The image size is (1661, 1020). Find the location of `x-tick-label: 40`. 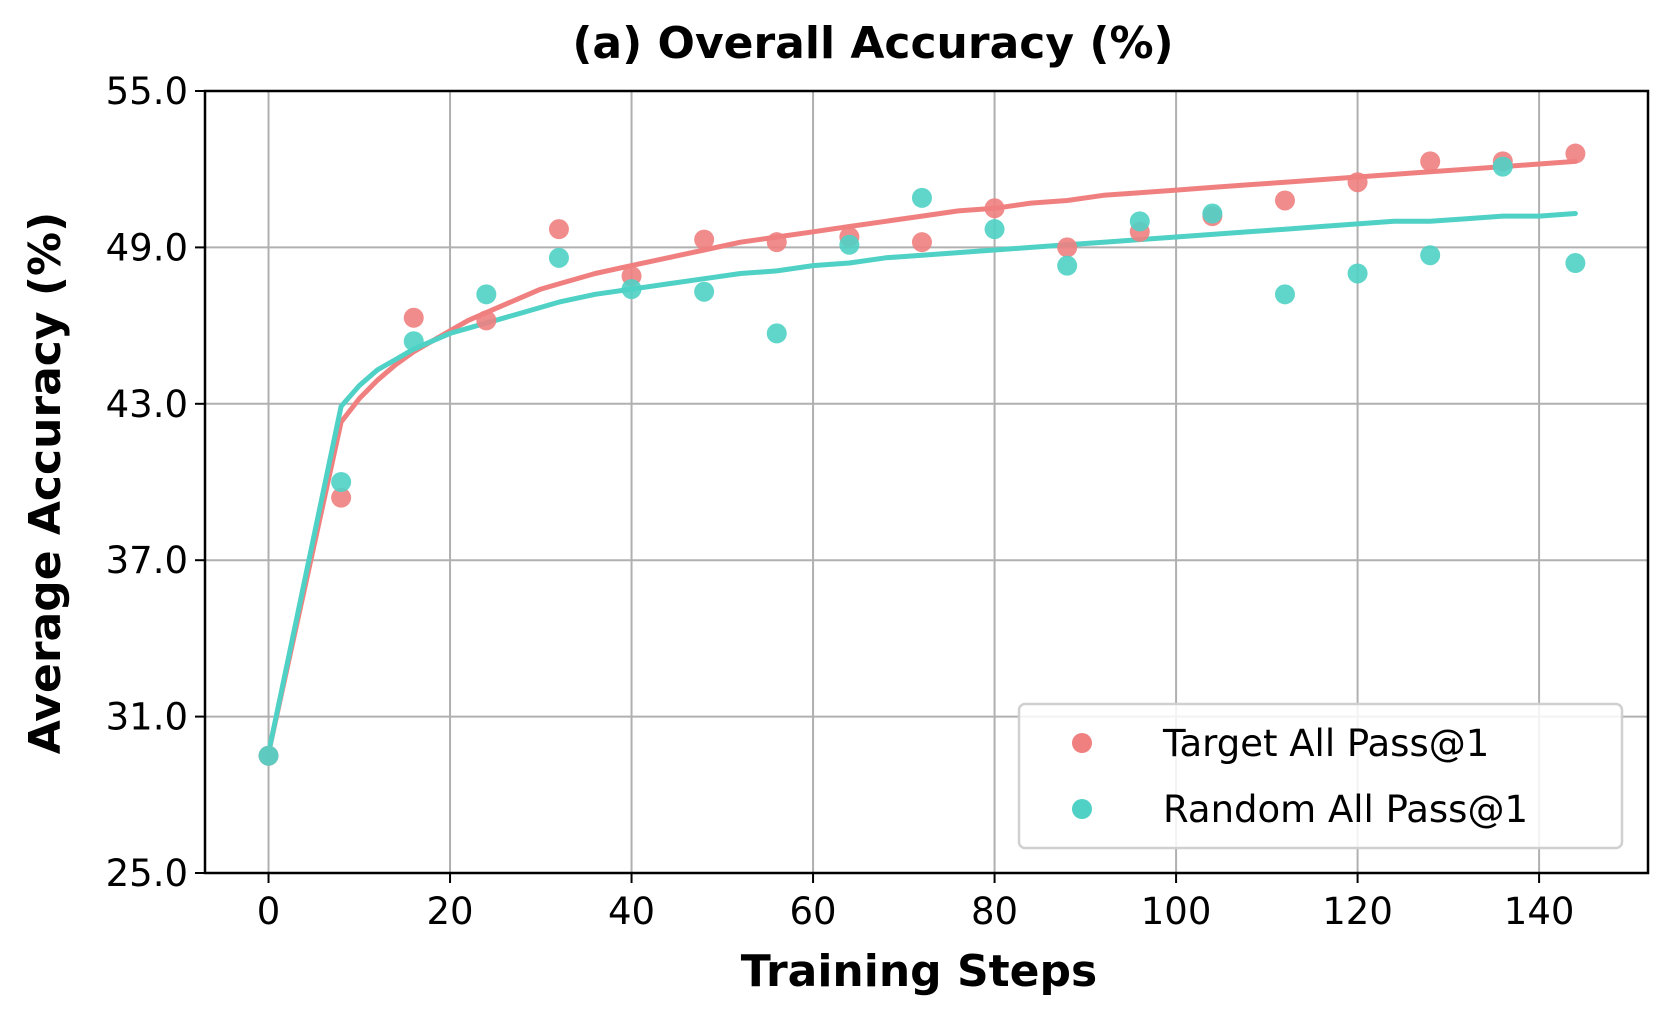

x-tick-label: 40 is located at coordinates (631, 911).